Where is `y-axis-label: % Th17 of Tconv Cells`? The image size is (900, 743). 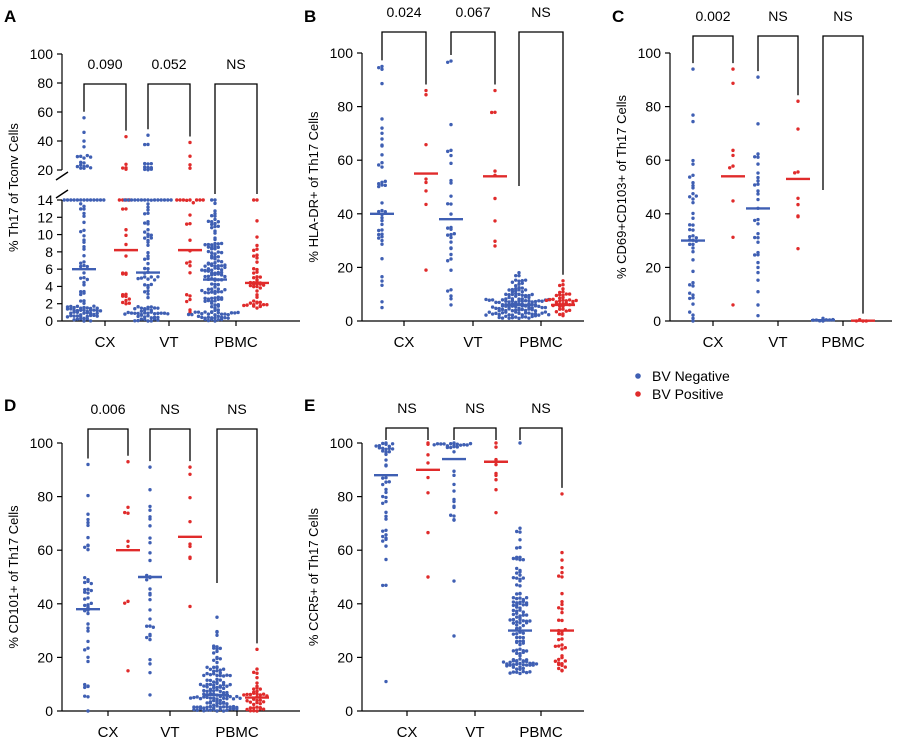 y-axis-label: % Th17 of Tconv Cells is located at coordinates (13, 187).